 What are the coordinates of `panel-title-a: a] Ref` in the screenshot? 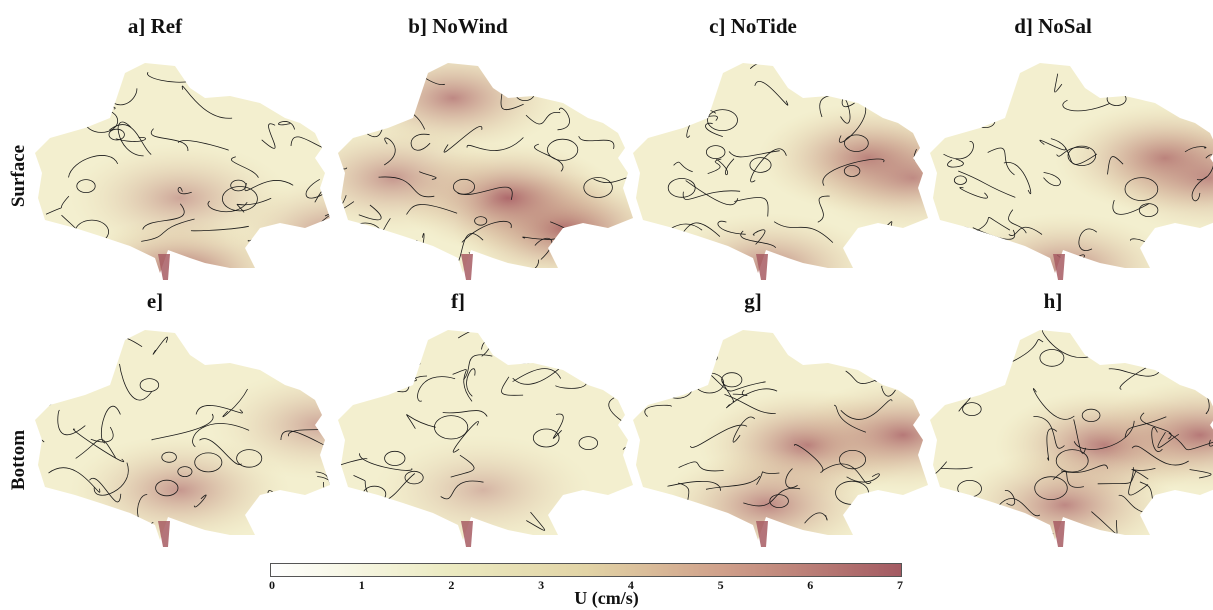 It's located at (155, 26).